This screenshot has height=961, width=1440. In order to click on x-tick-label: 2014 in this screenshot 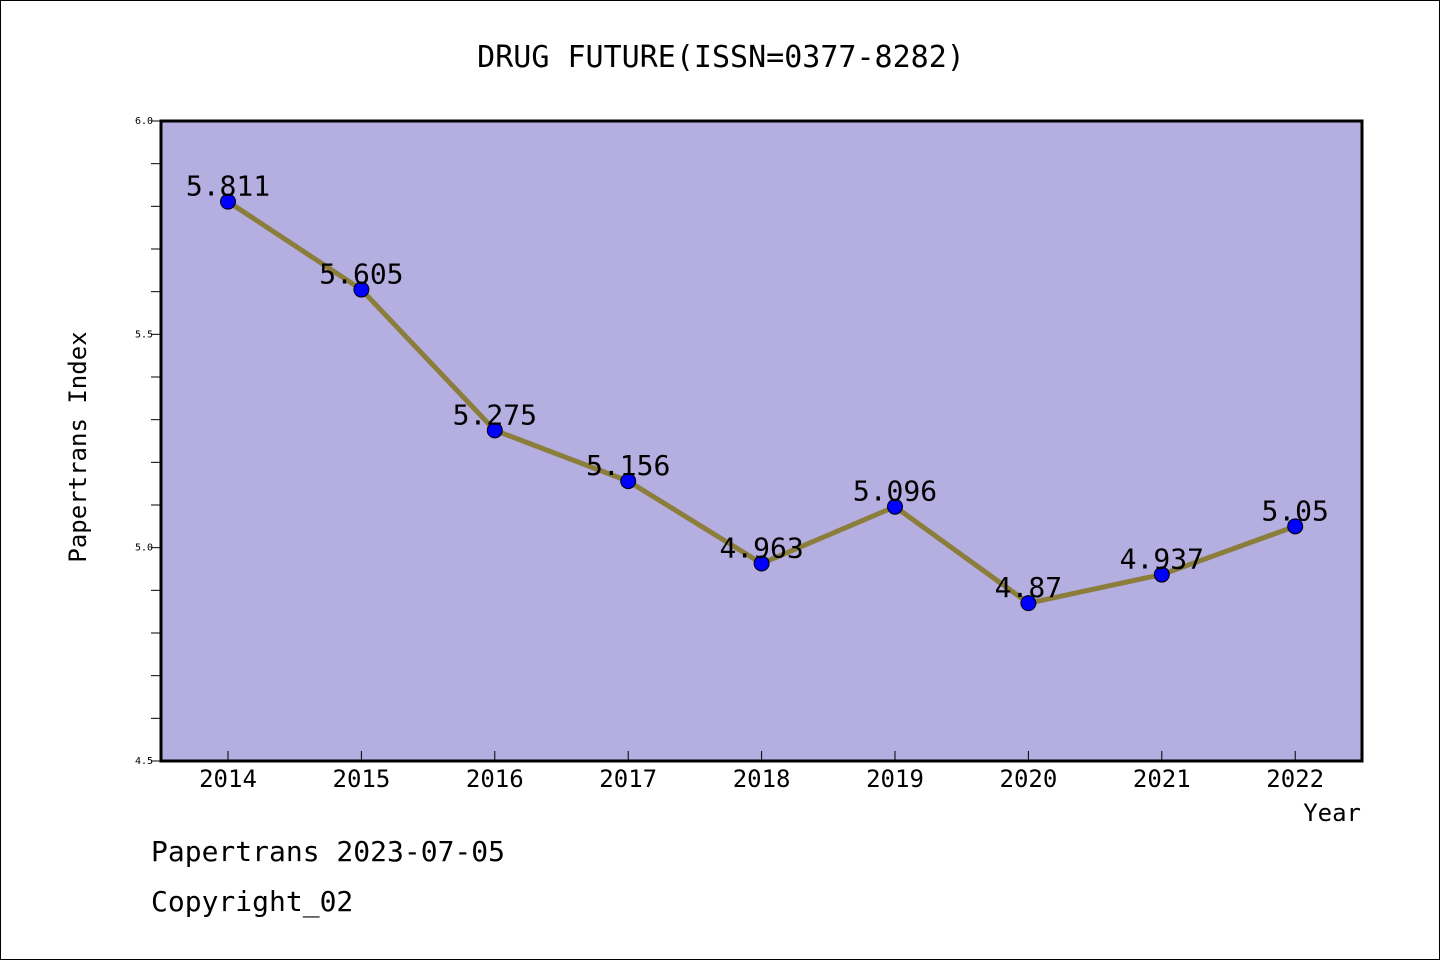, I will do `click(228, 779)`.